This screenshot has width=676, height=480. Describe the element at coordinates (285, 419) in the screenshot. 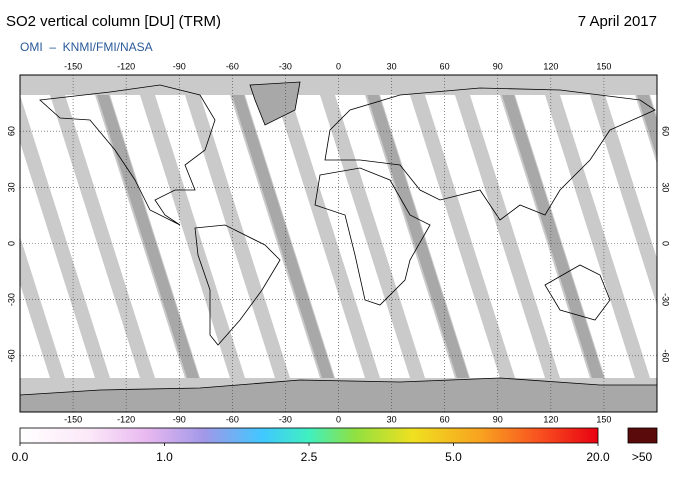

I see `lon-label-bottom: -30` at that location.